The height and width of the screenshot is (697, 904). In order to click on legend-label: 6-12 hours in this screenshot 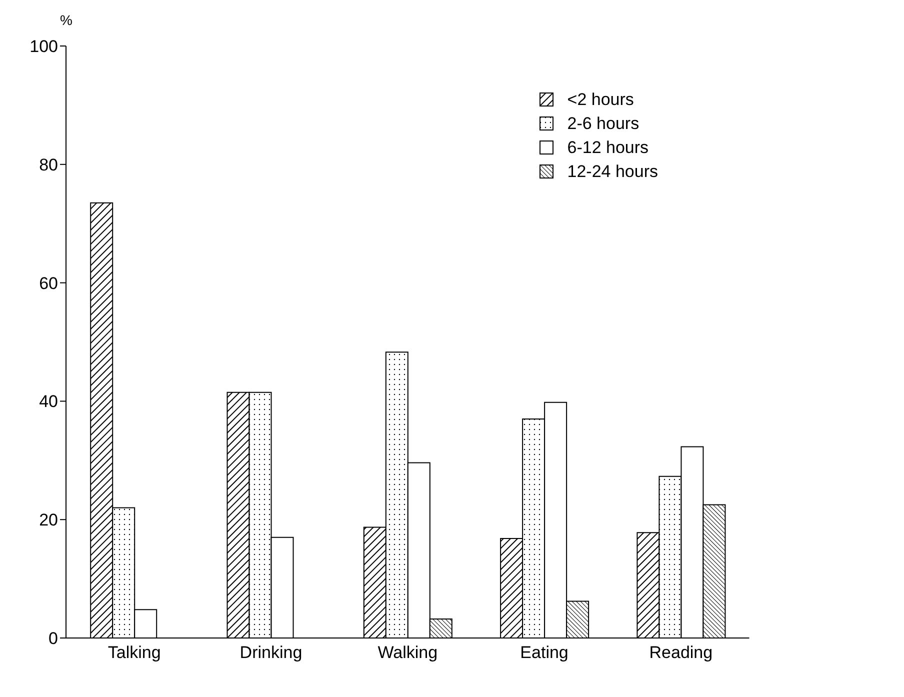, I will do `click(608, 148)`.